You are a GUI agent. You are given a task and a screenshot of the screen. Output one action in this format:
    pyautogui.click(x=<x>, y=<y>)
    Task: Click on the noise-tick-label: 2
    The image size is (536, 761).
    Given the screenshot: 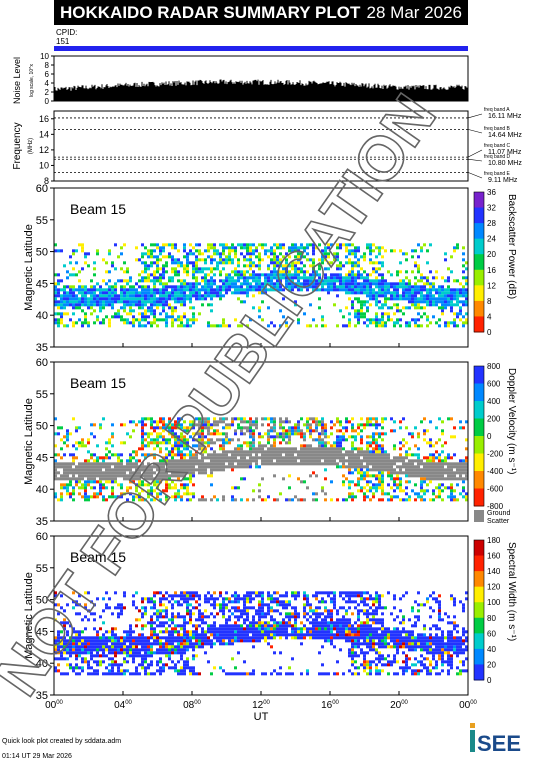 What is the action you would take?
    pyautogui.click(x=47, y=92)
    